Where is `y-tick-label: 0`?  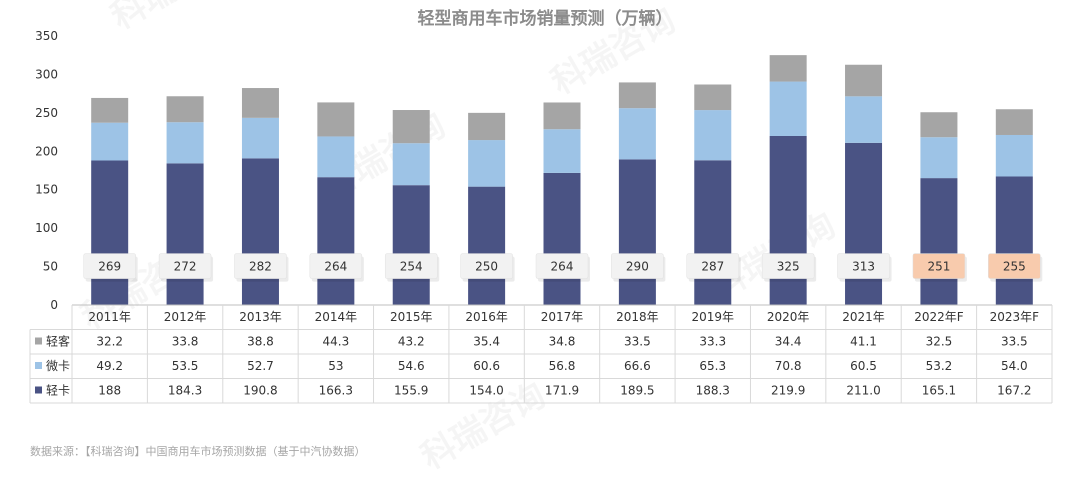
y-tick-label: 0 is located at coordinates (54, 305).